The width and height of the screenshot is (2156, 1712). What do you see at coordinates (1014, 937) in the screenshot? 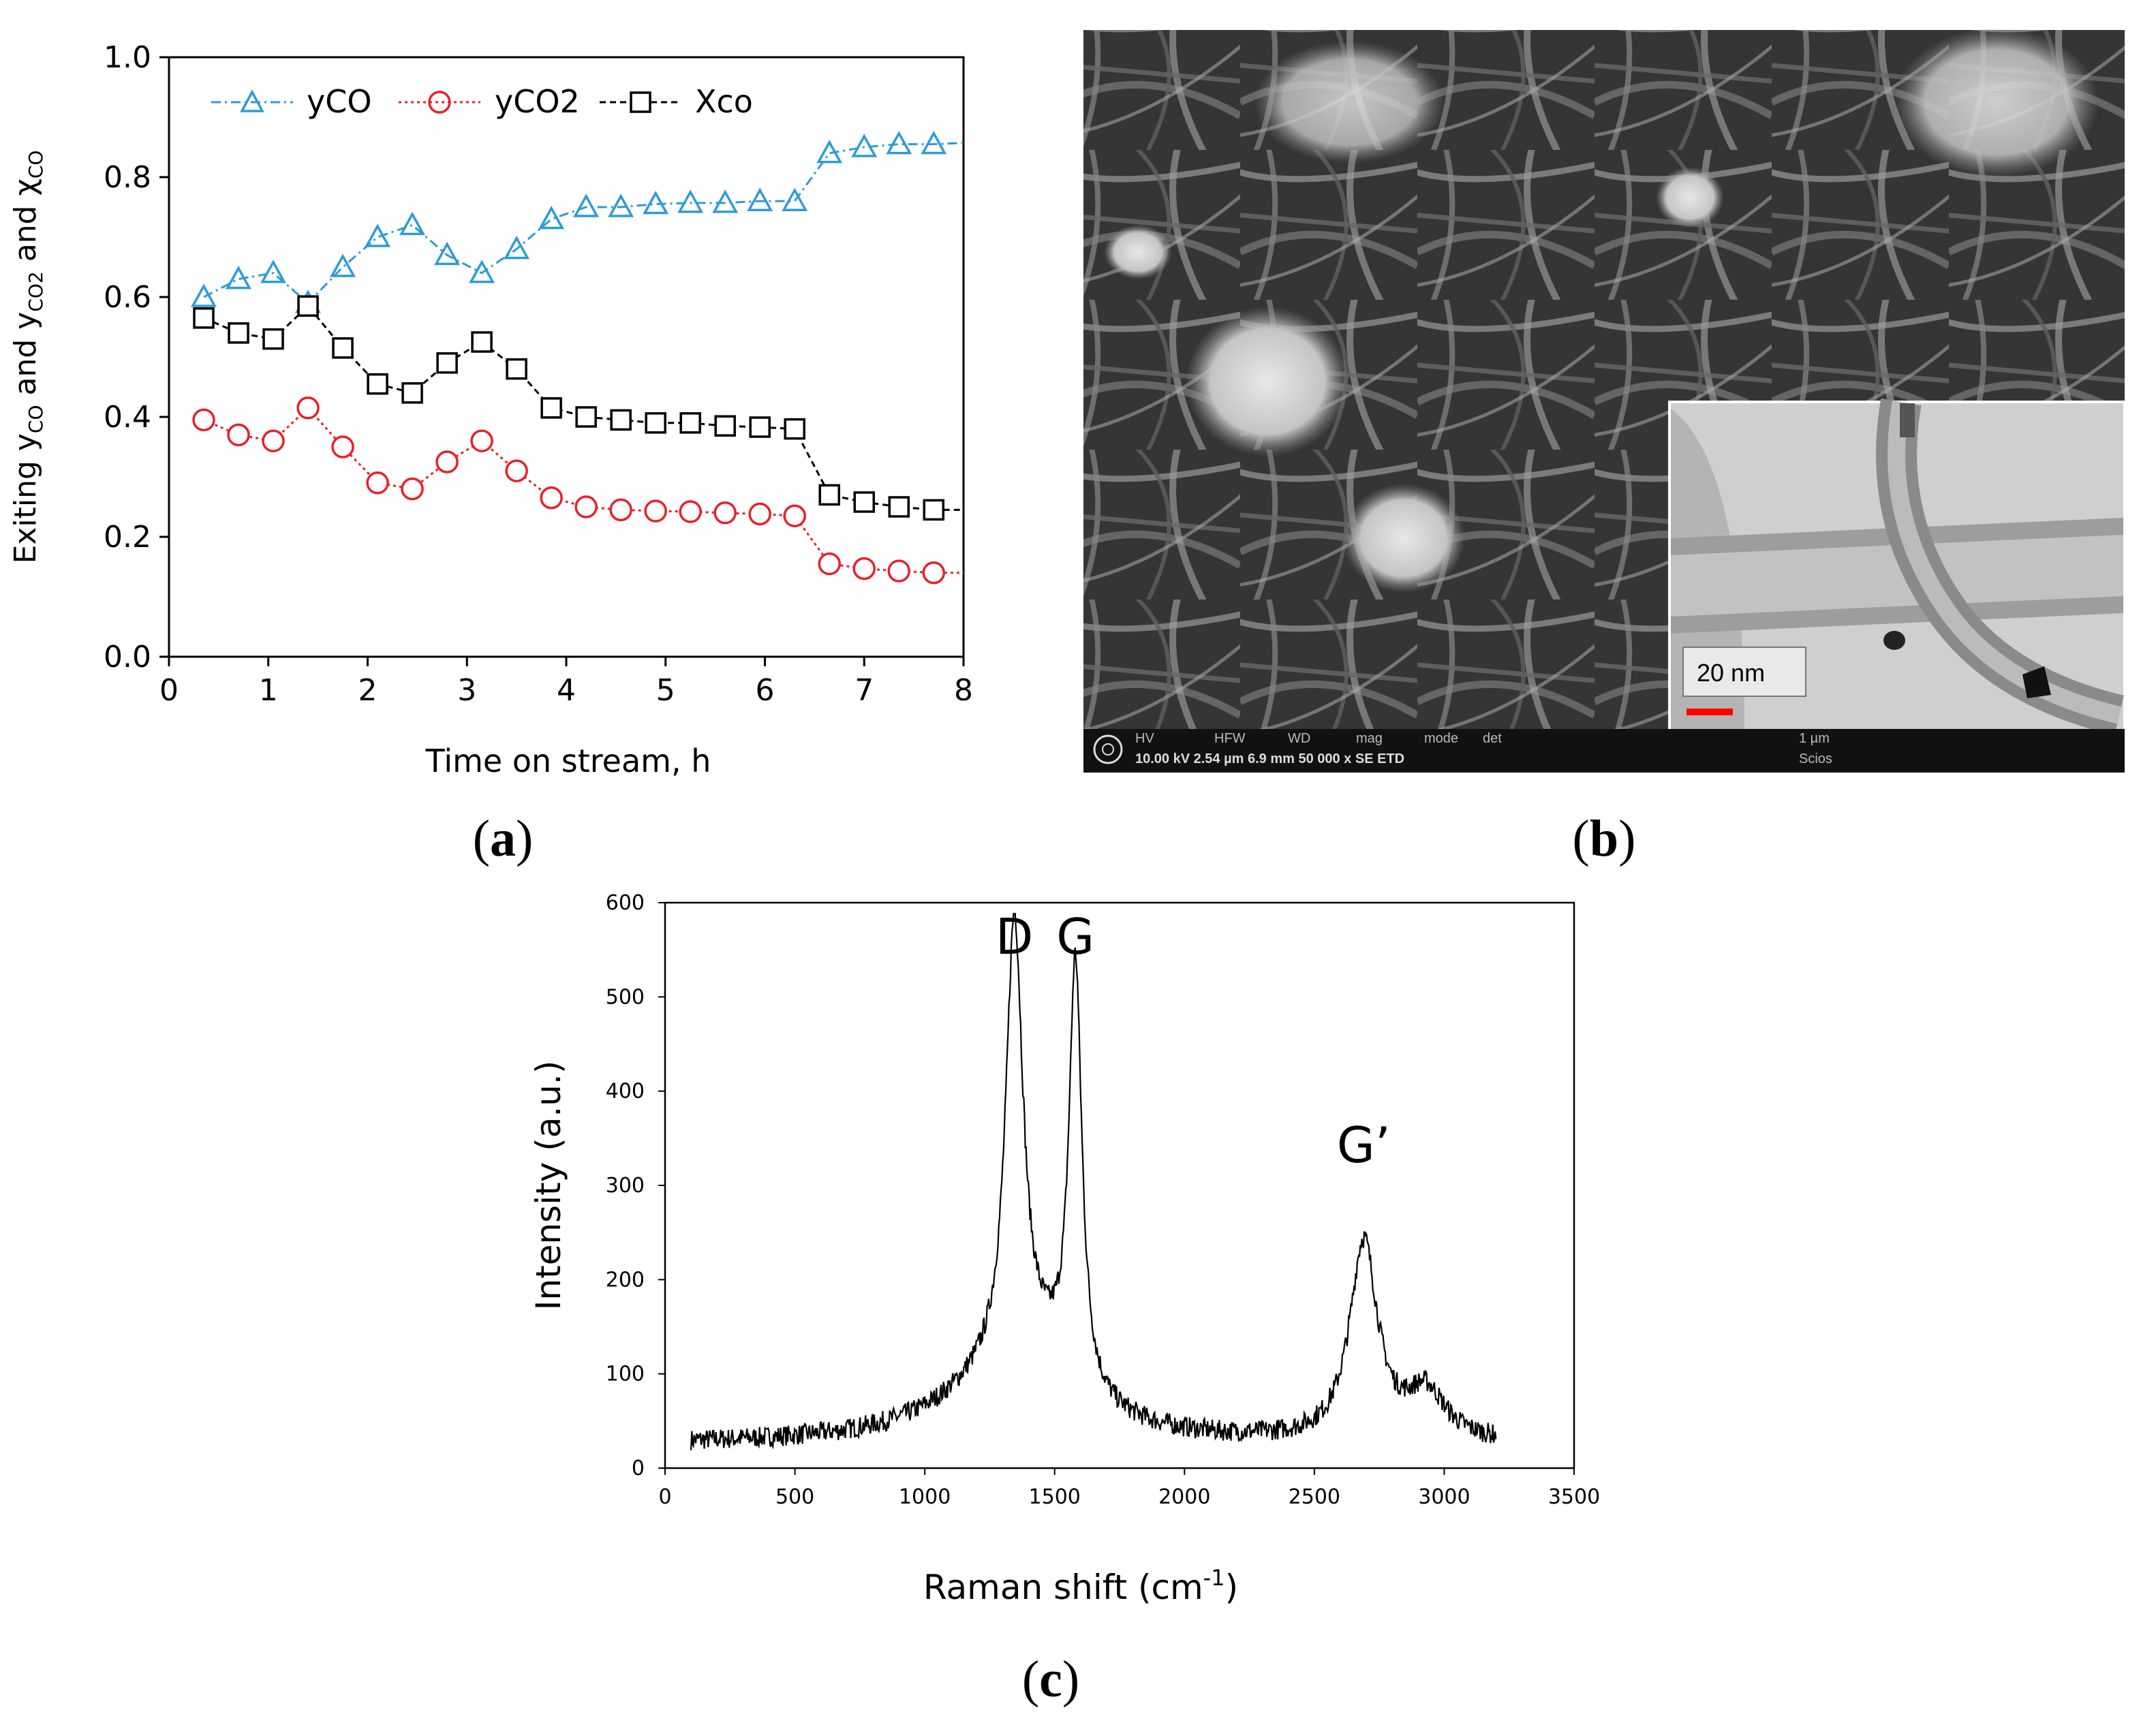
I see `peak-label: D` at bounding box center [1014, 937].